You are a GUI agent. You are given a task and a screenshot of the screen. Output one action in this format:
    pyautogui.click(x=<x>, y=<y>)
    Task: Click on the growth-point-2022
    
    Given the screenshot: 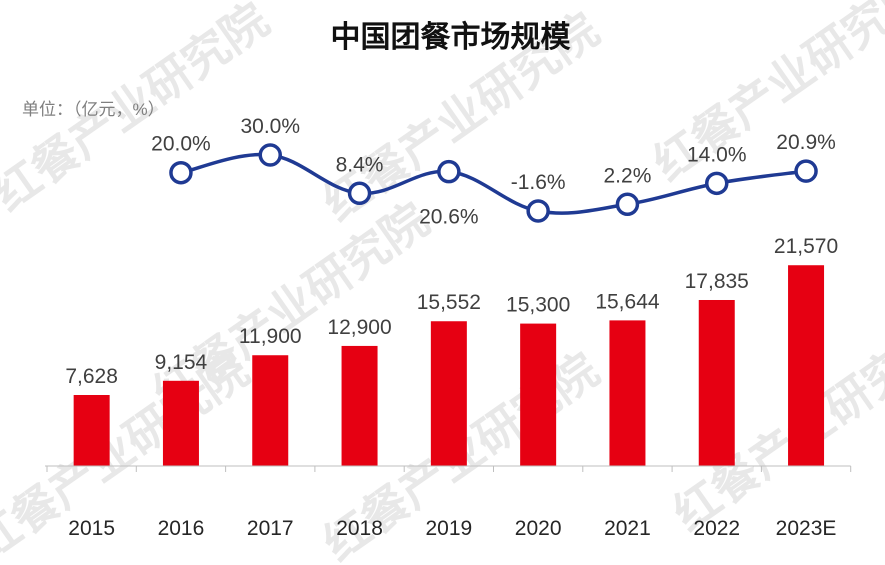 What is the action you would take?
    pyautogui.click(x=717, y=183)
    